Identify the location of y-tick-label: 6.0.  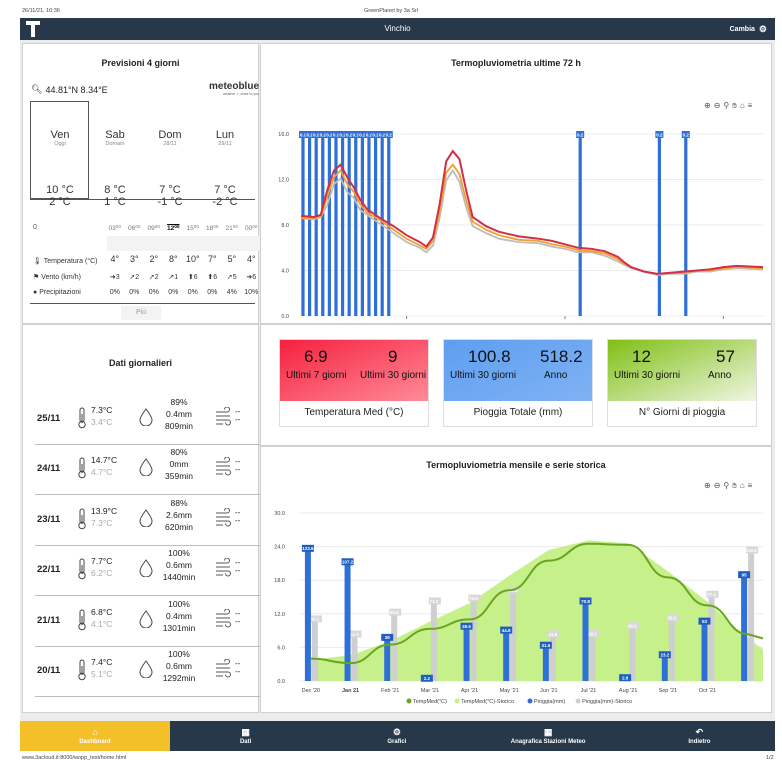
(281, 648).